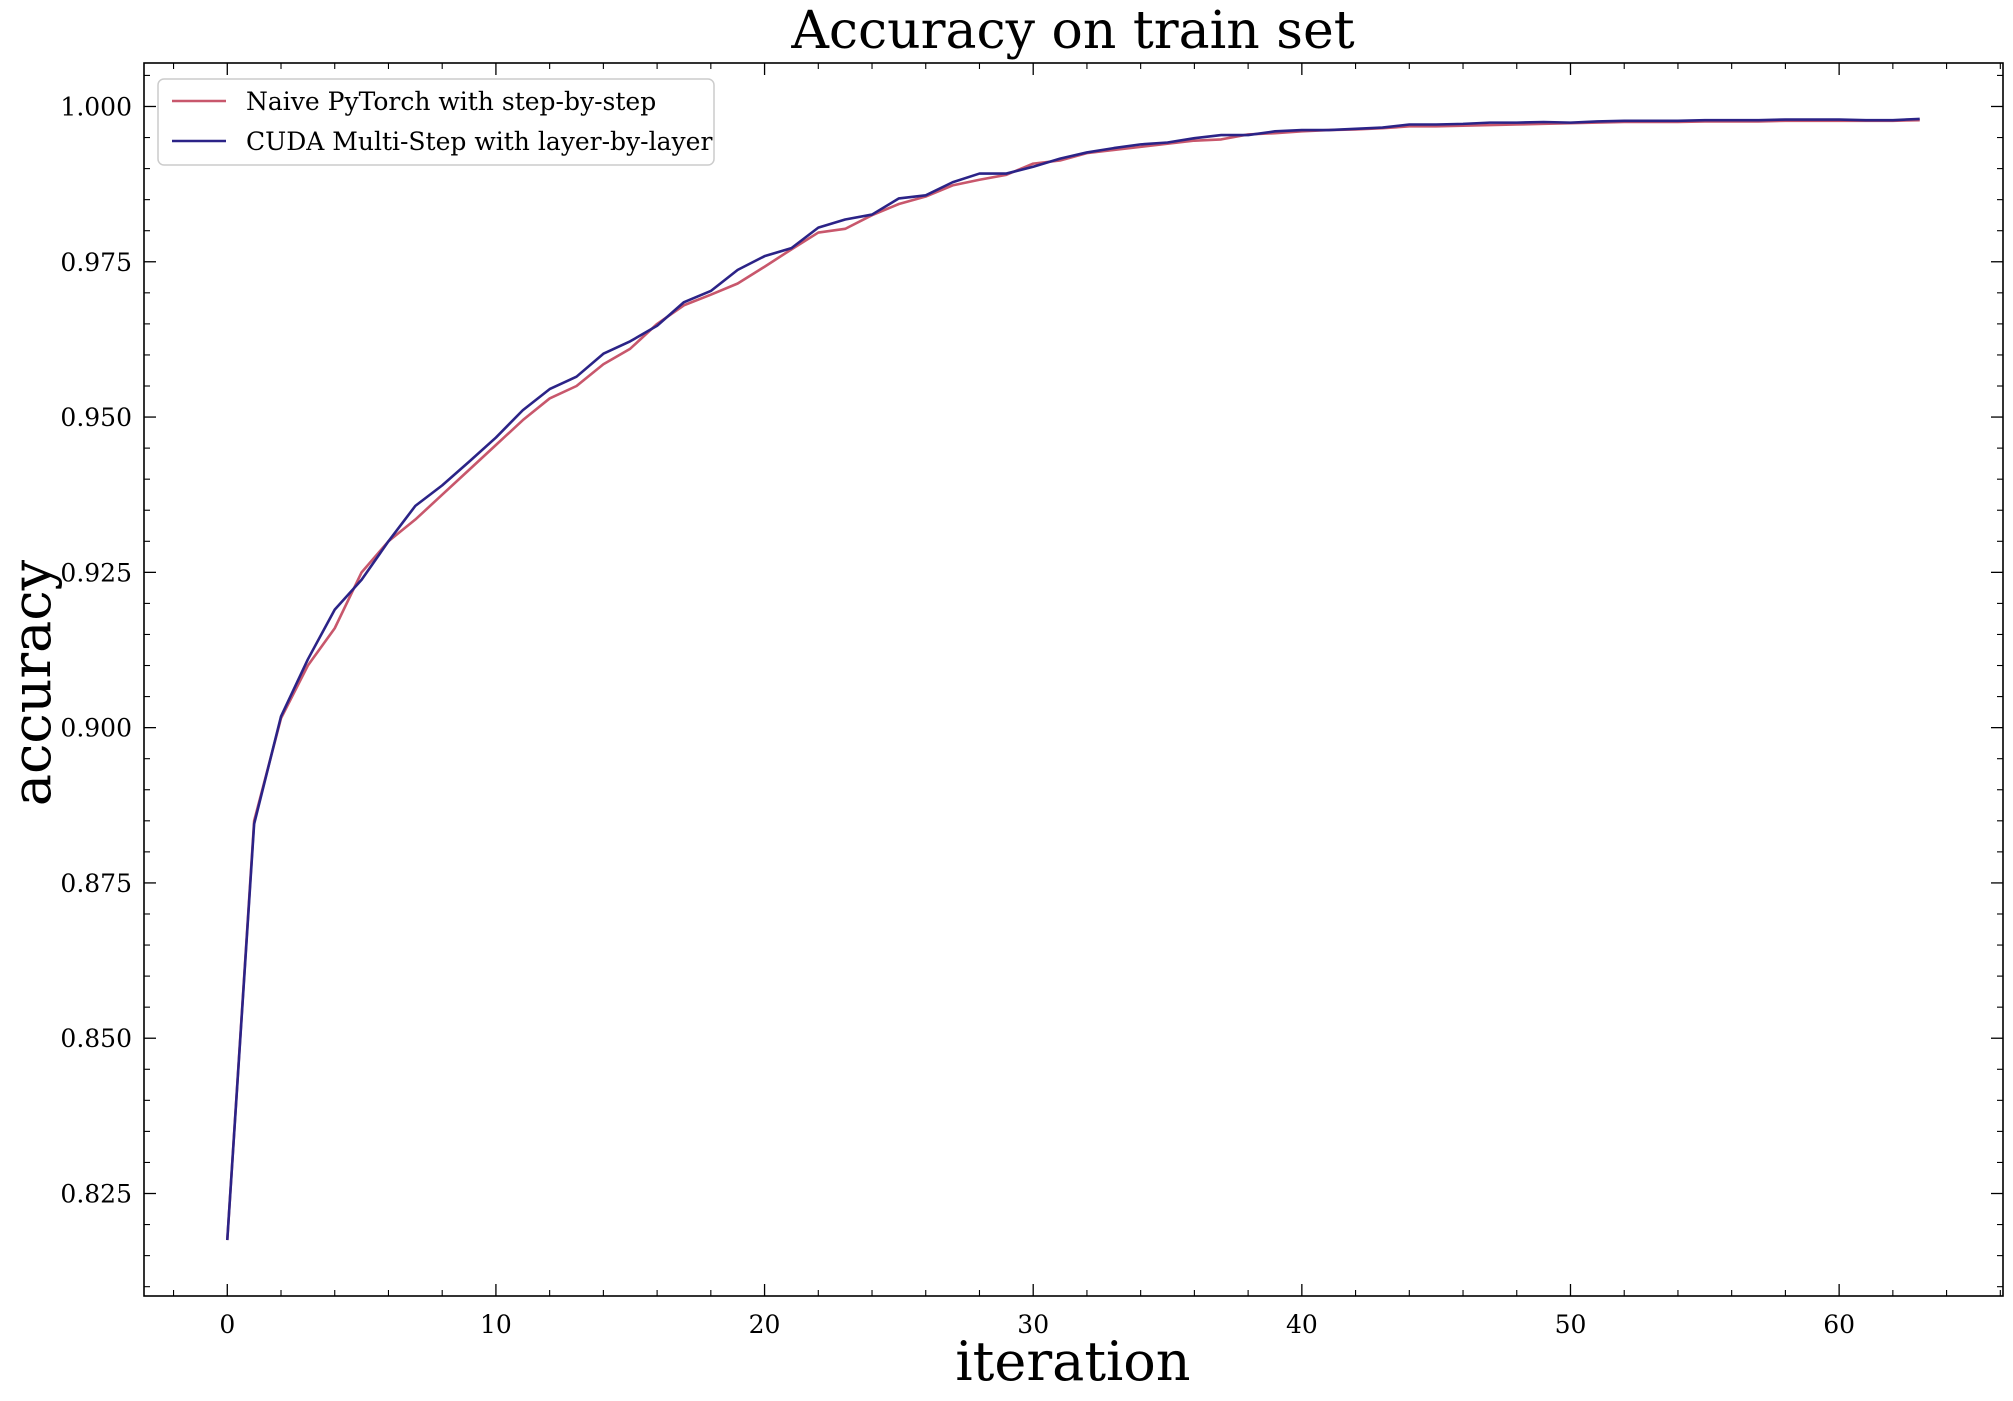  Describe the element at coordinates (1072, 31) in the screenshot. I see `chart-title: Accuracy on train set` at that location.